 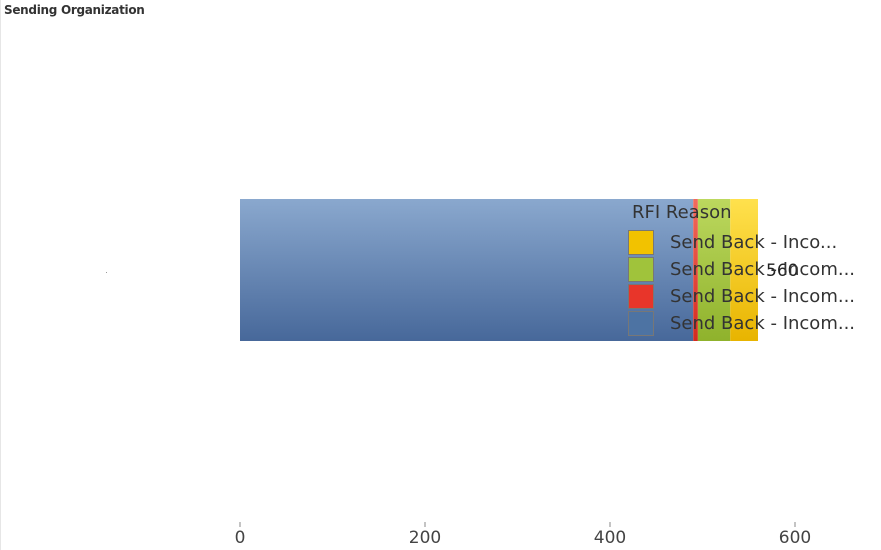 What do you see at coordinates (795, 538) in the screenshot?
I see `x-tick-label: 600` at bounding box center [795, 538].